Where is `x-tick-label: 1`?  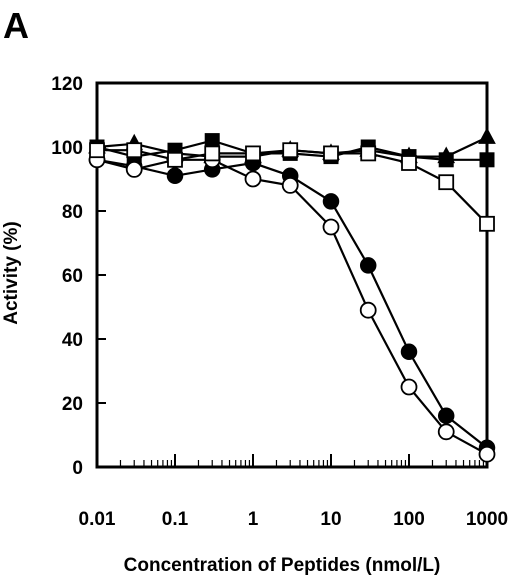
x-tick-label: 1 is located at coordinates (253, 519).